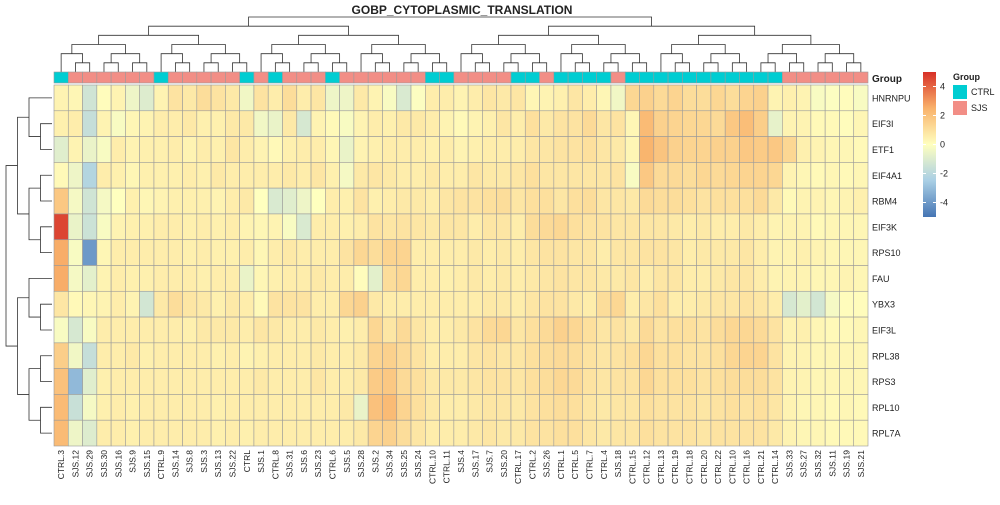  What do you see at coordinates (775, 467) in the screenshot?
I see `column-label: CTRL.14` at bounding box center [775, 467].